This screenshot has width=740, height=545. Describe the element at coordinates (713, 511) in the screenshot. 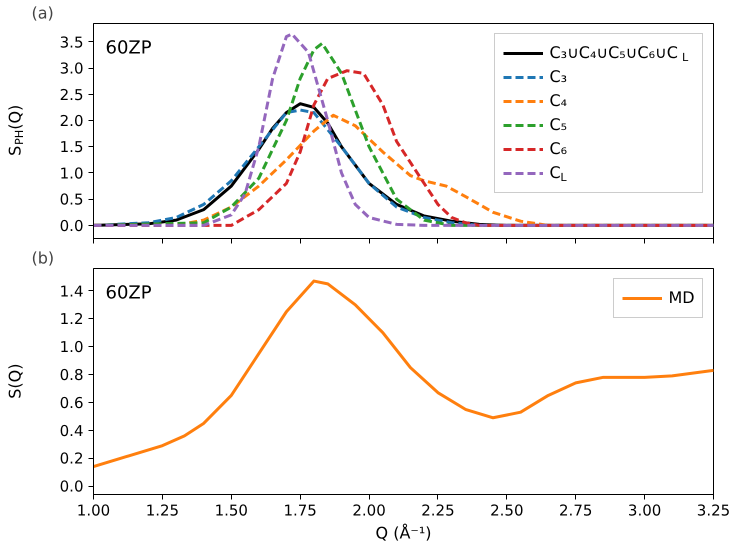

I see `x-tick-label: 3.25` at that location.